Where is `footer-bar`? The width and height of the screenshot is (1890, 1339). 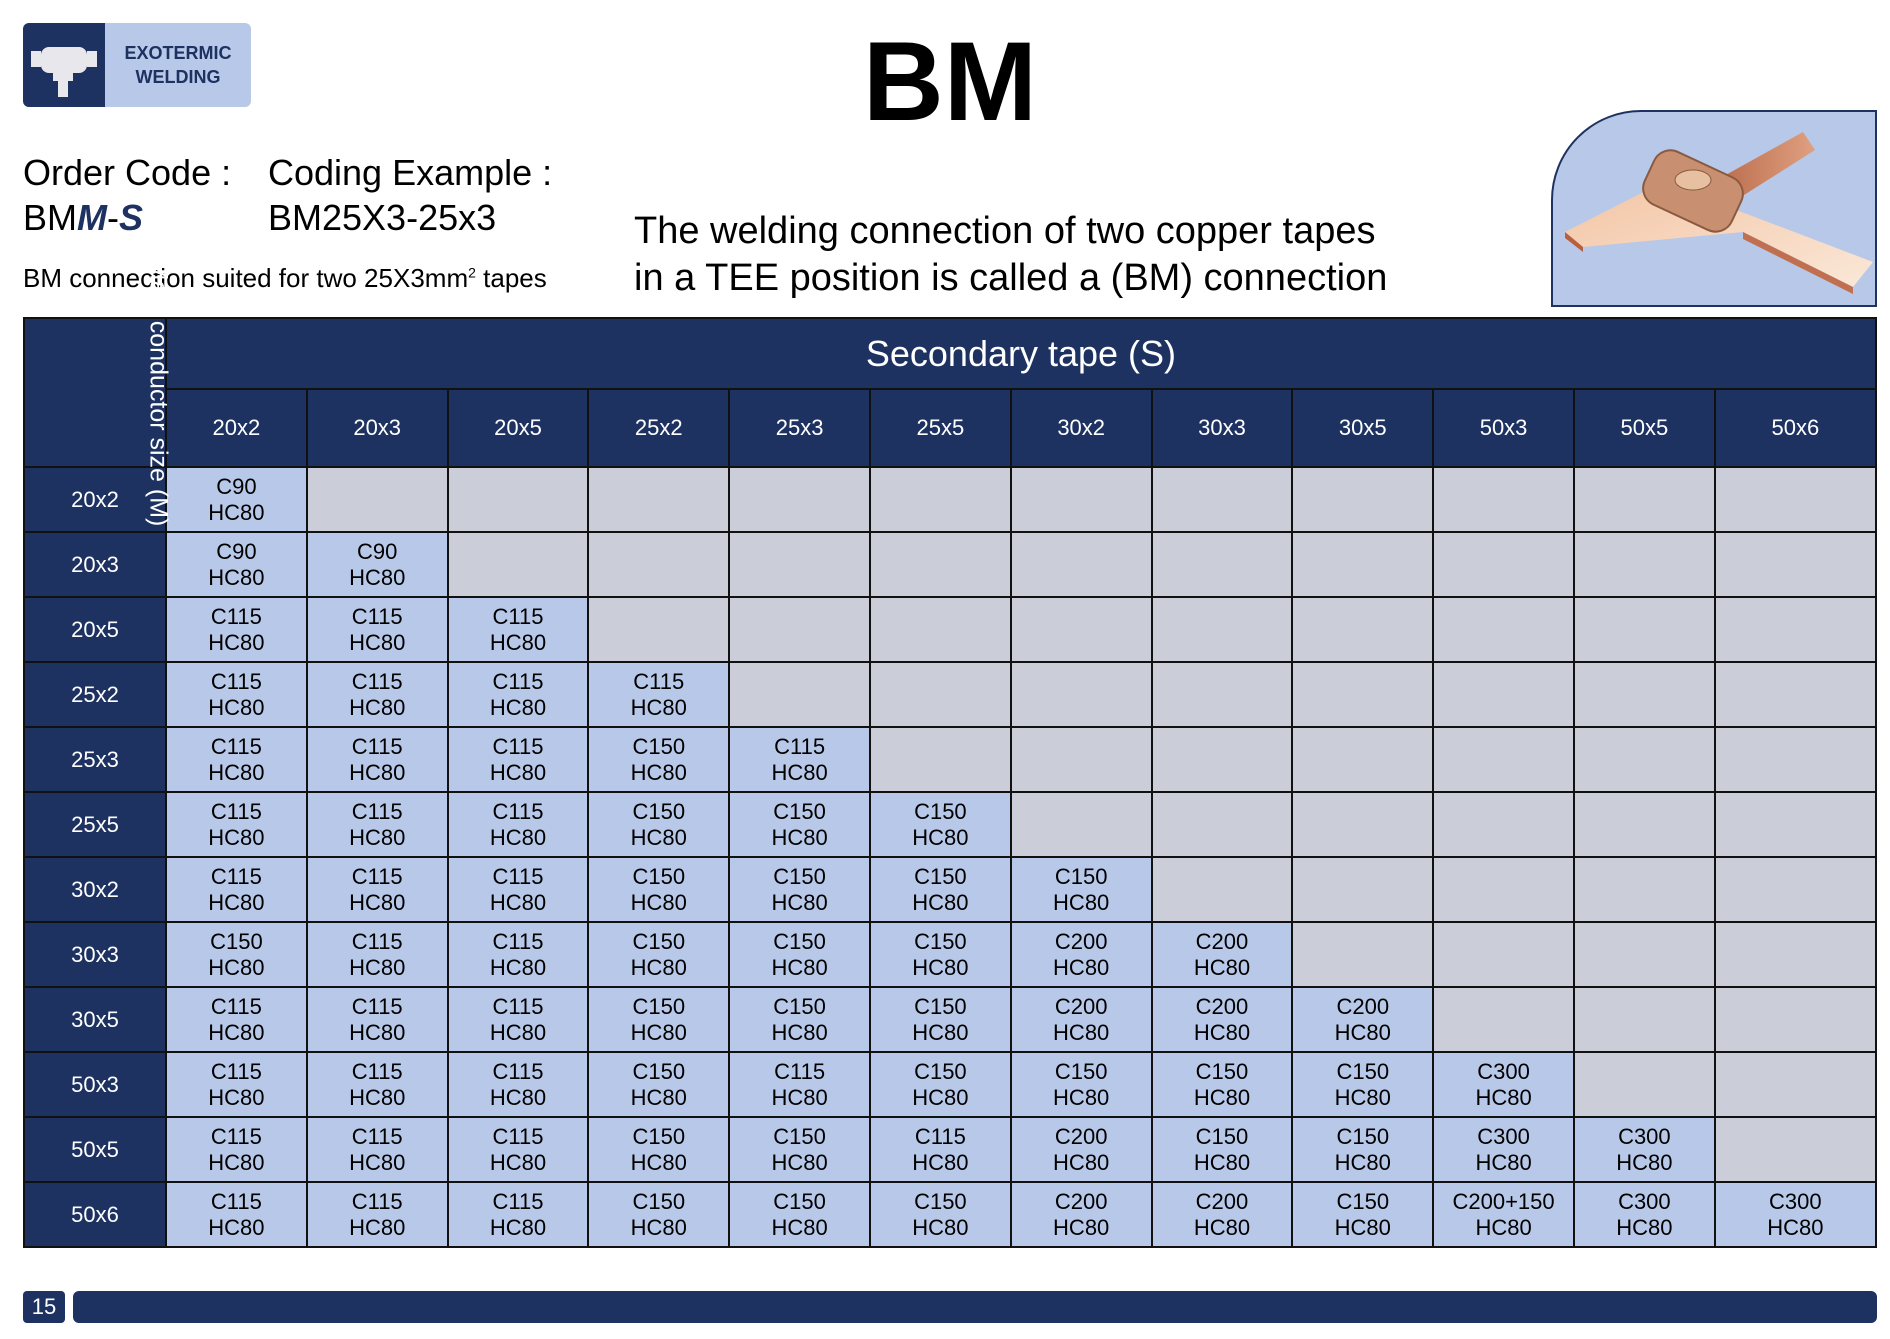
footer-bar is located at coordinates (975, 1307).